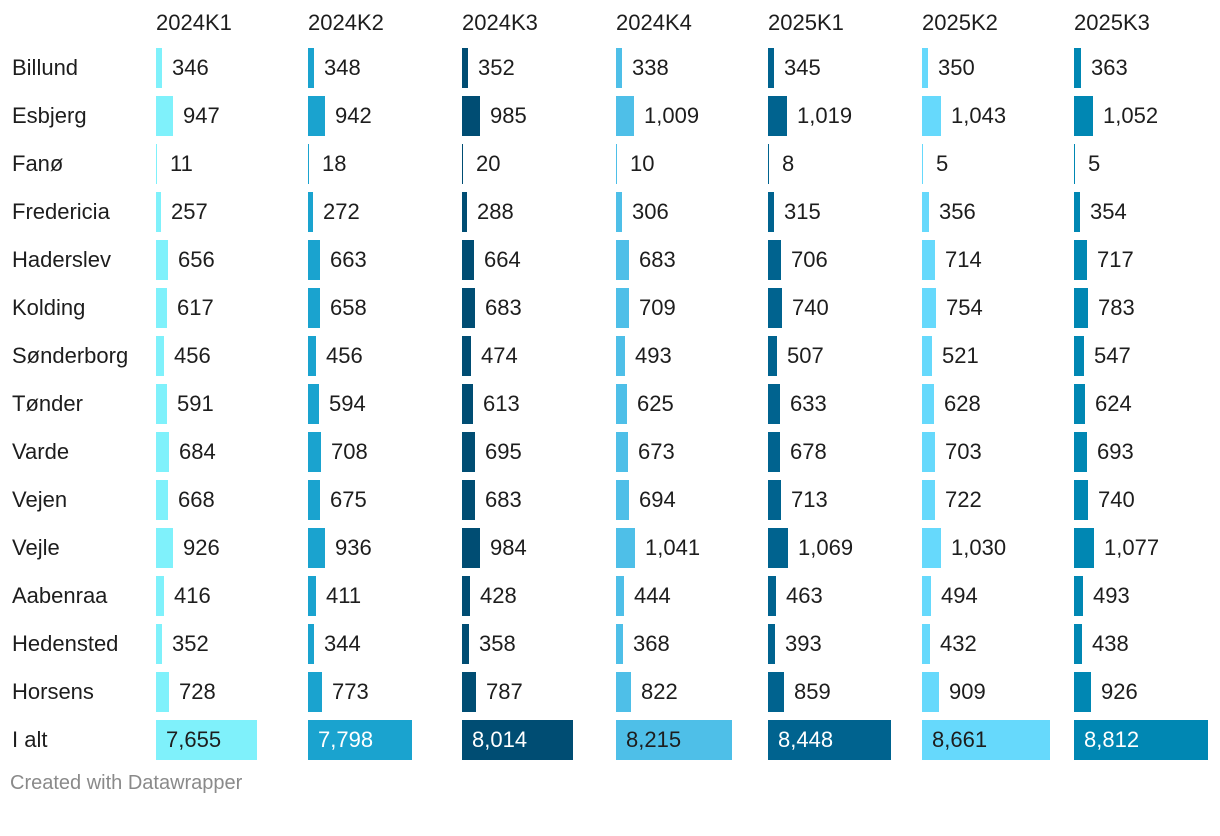 The image size is (1220, 836). What do you see at coordinates (1116, 307) in the screenshot?
I see `value-label: 783` at bounding box center [1116, 307].